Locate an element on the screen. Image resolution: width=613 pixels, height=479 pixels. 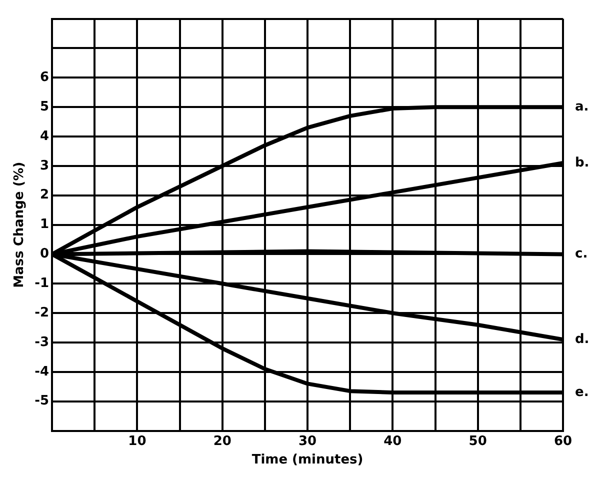
series-label: a. is located at coordinates (582, 106).